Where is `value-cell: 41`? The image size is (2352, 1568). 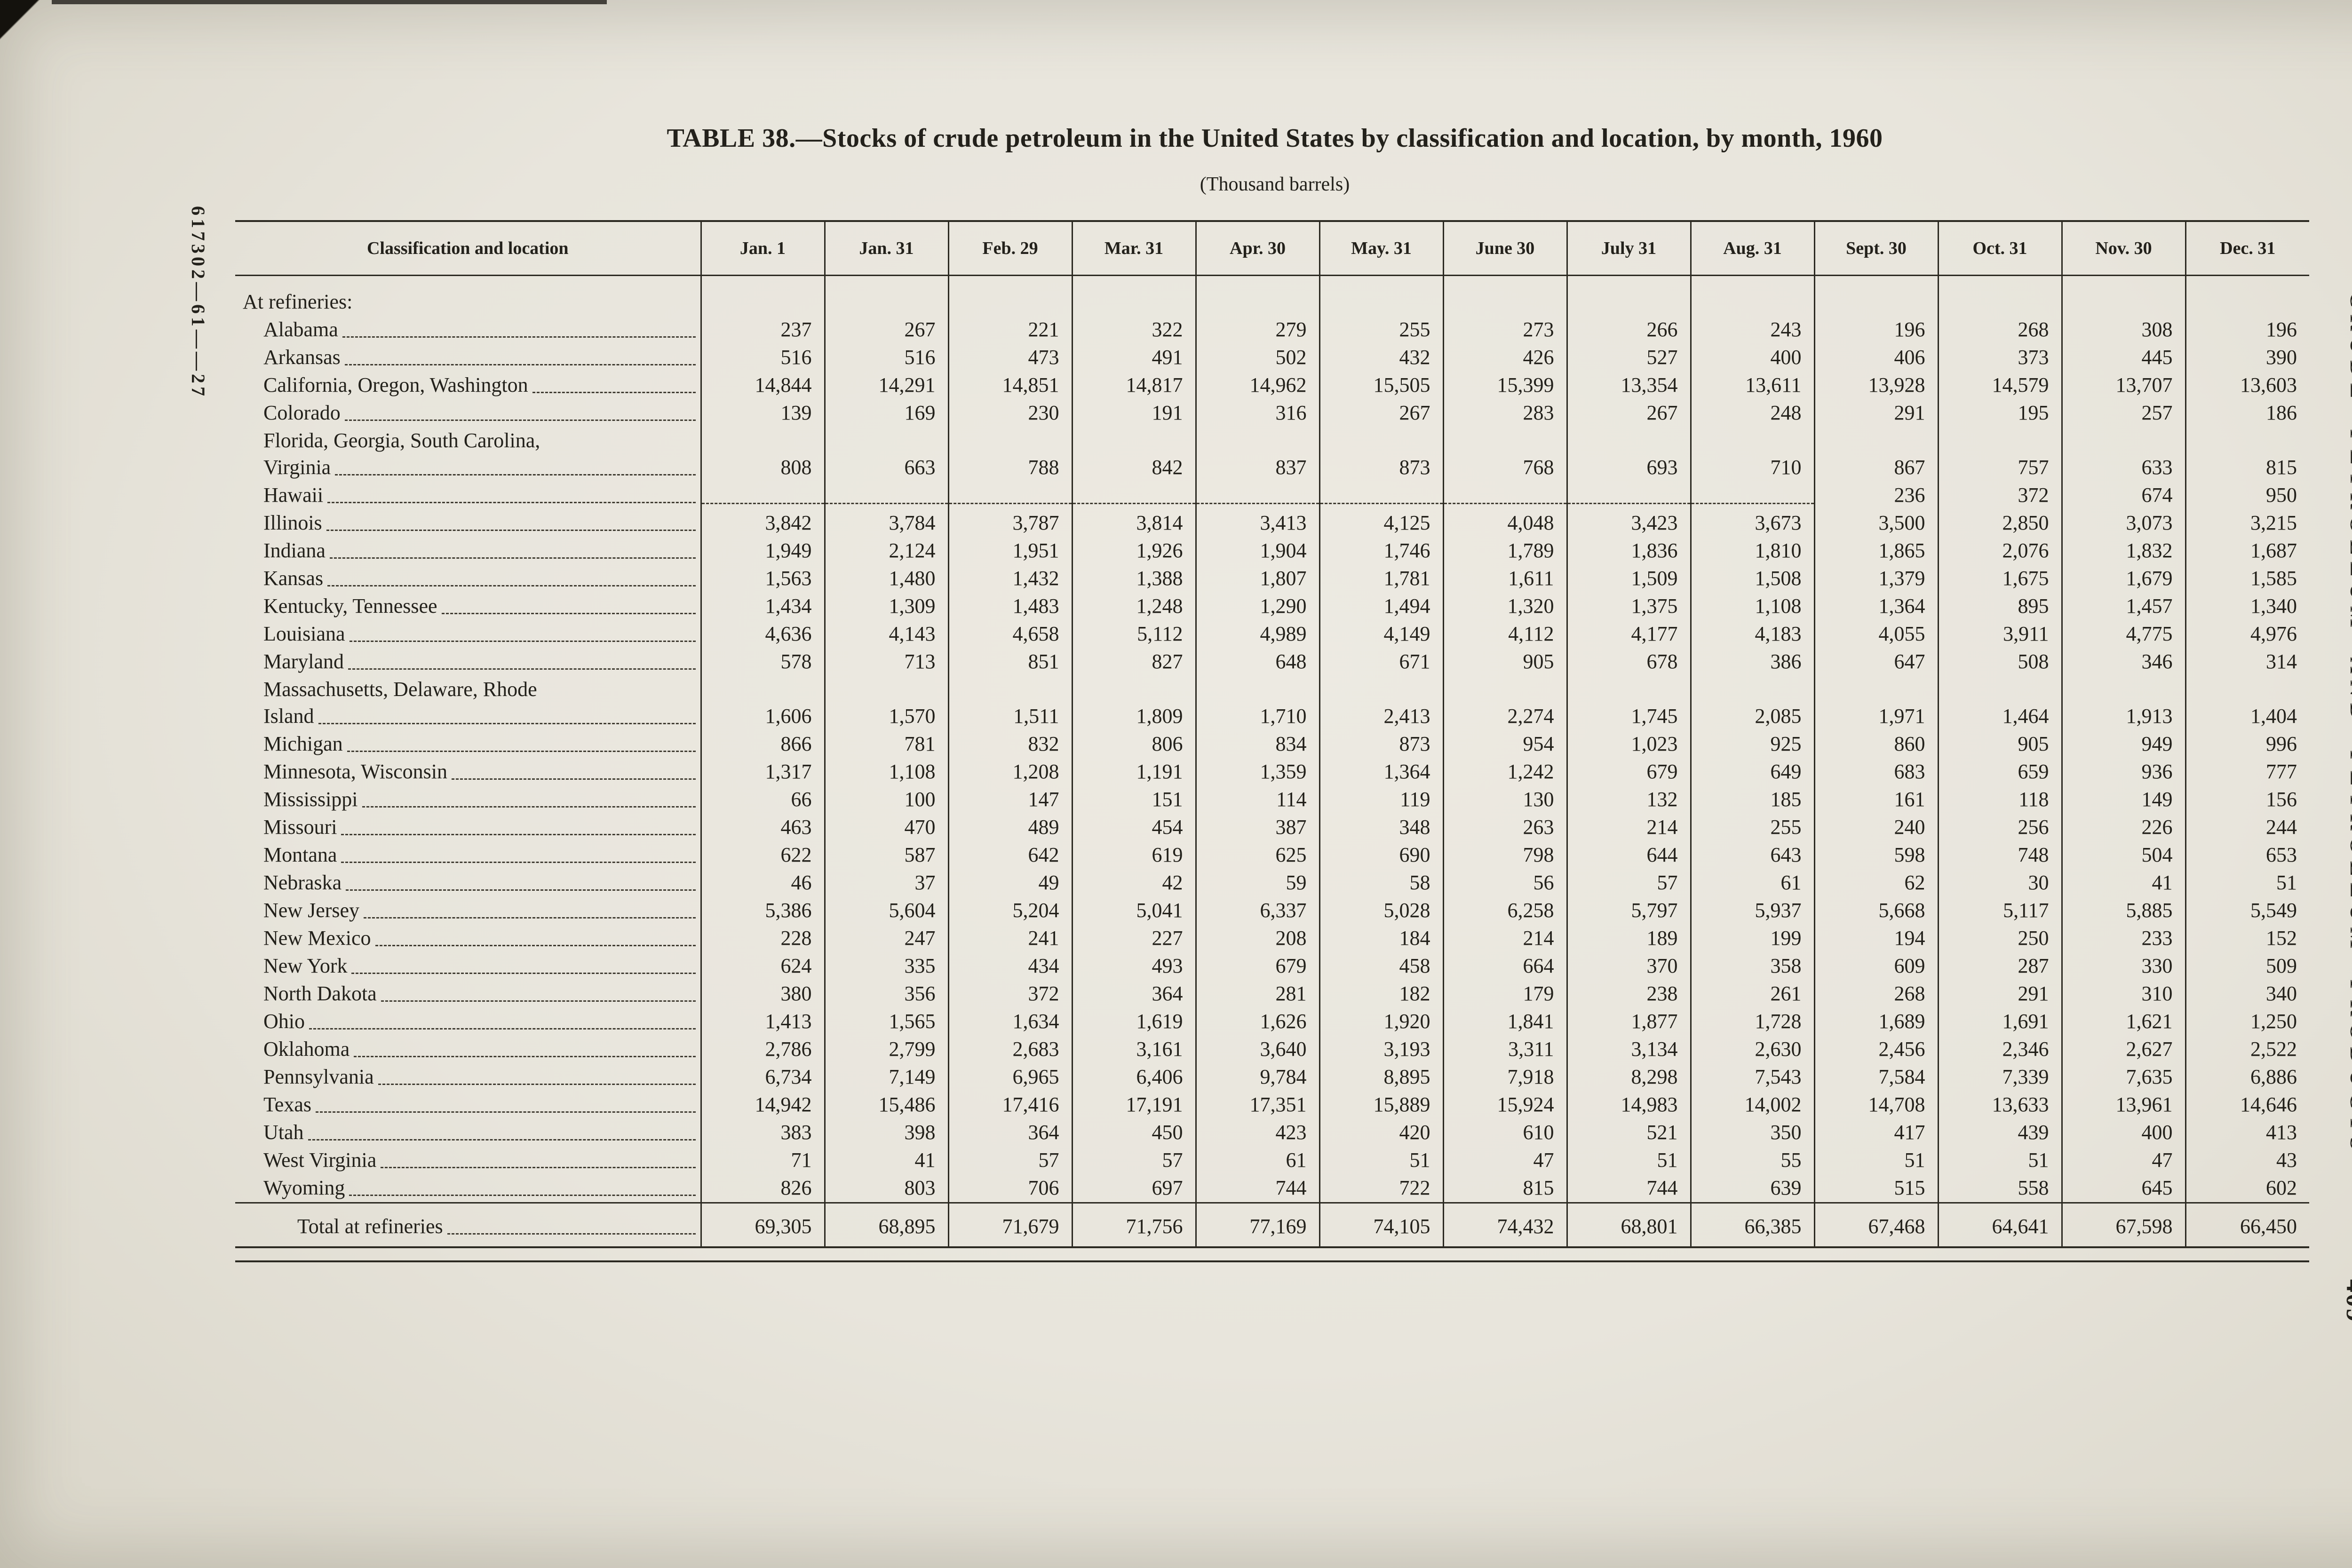
value-cell: 41 is located at coordinates (2123, 883).